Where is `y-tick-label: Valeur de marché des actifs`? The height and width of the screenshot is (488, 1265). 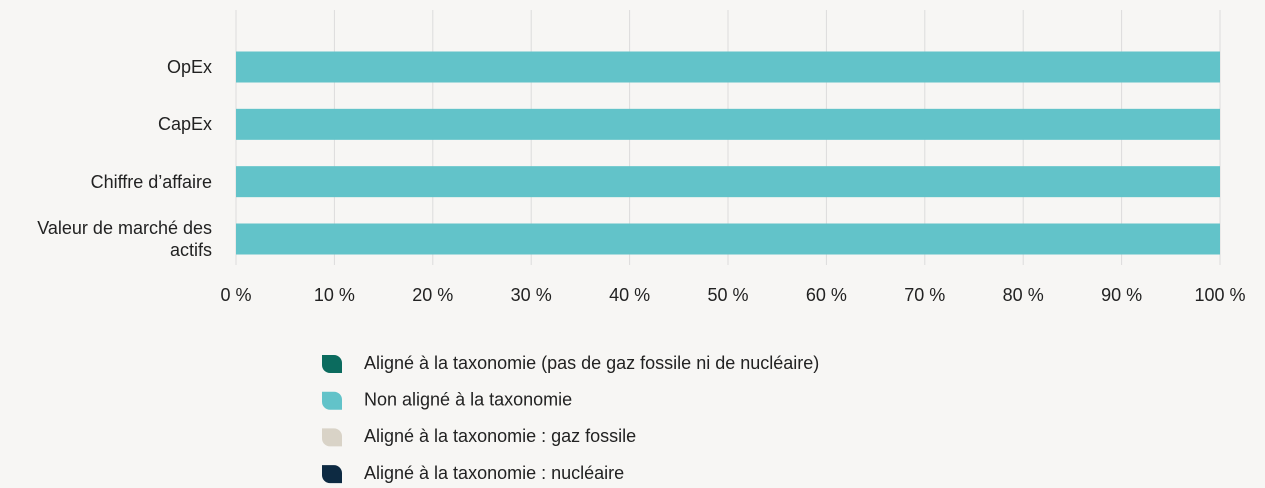 y-tick-label: Valeur de marché des actifs is located at coordinates (124, 239).